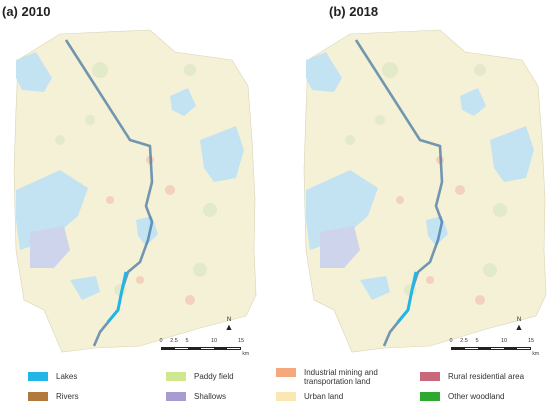 This screenshot has height=405, width=550. I want to click on legend-item-rural-residential: Rural residential area, so click(472, 376).